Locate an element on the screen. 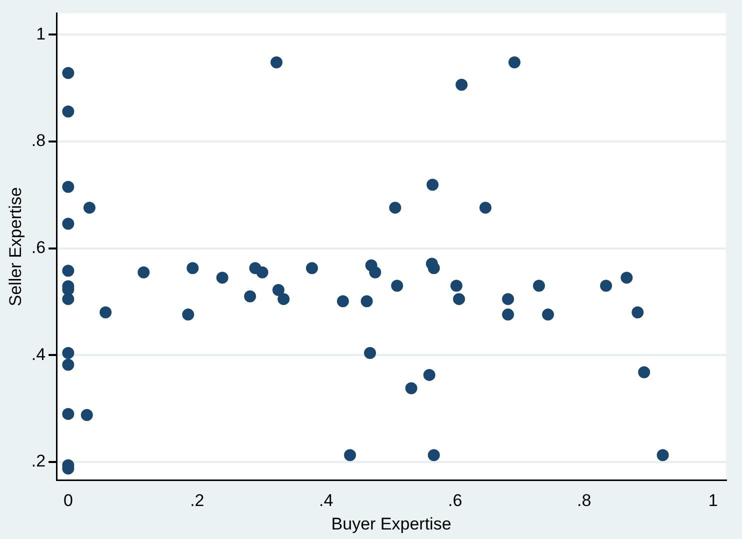 This screenshot has height=539, width=742. x-tick-label: .6 is located at coordinates (455, 500).